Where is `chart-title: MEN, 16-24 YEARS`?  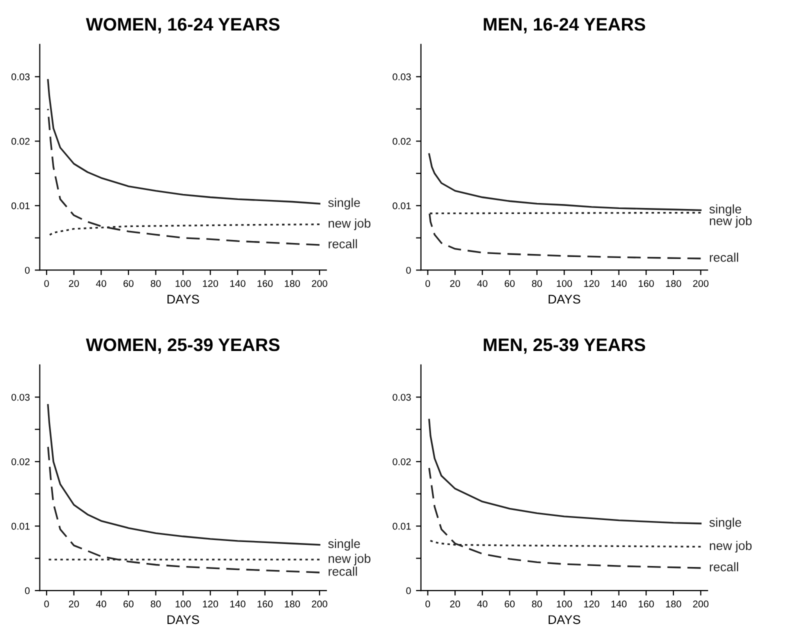
chart-title: MEN, 16-24 YEARS is located at coordinates (565, 26).